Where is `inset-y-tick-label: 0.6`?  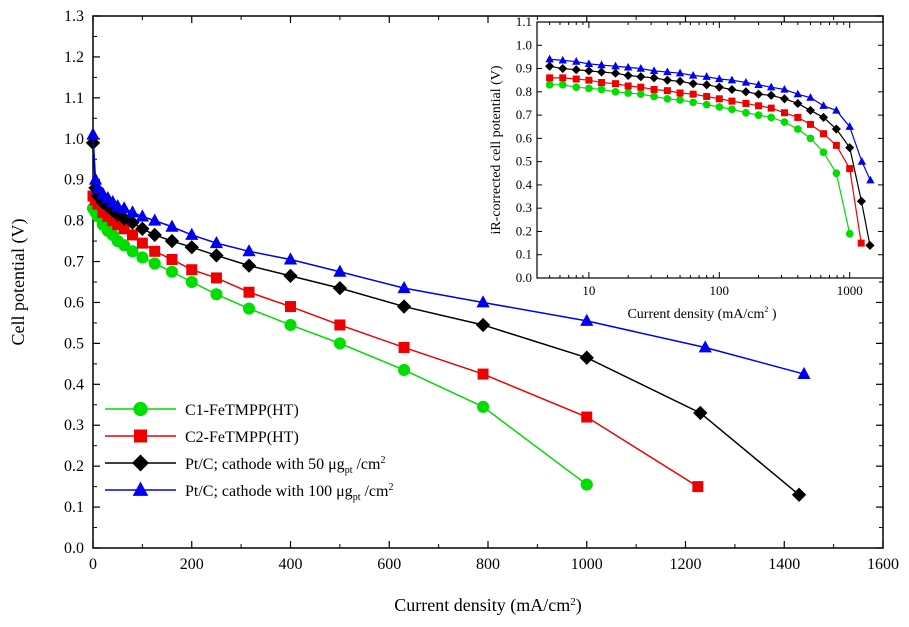
inset-y-tick-label: 0.6 is located at coordinates (524, 137).